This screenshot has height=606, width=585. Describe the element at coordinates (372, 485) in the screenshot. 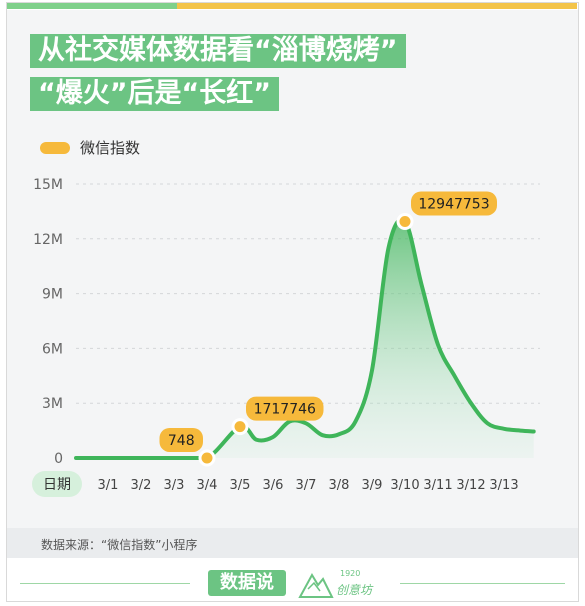

I see `x-tick-label: 3/9` at that location.